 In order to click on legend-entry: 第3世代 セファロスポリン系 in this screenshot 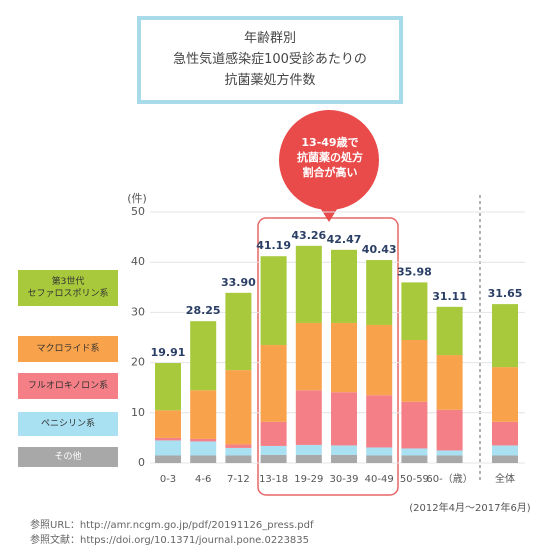, I will do `click(68, 288)`.